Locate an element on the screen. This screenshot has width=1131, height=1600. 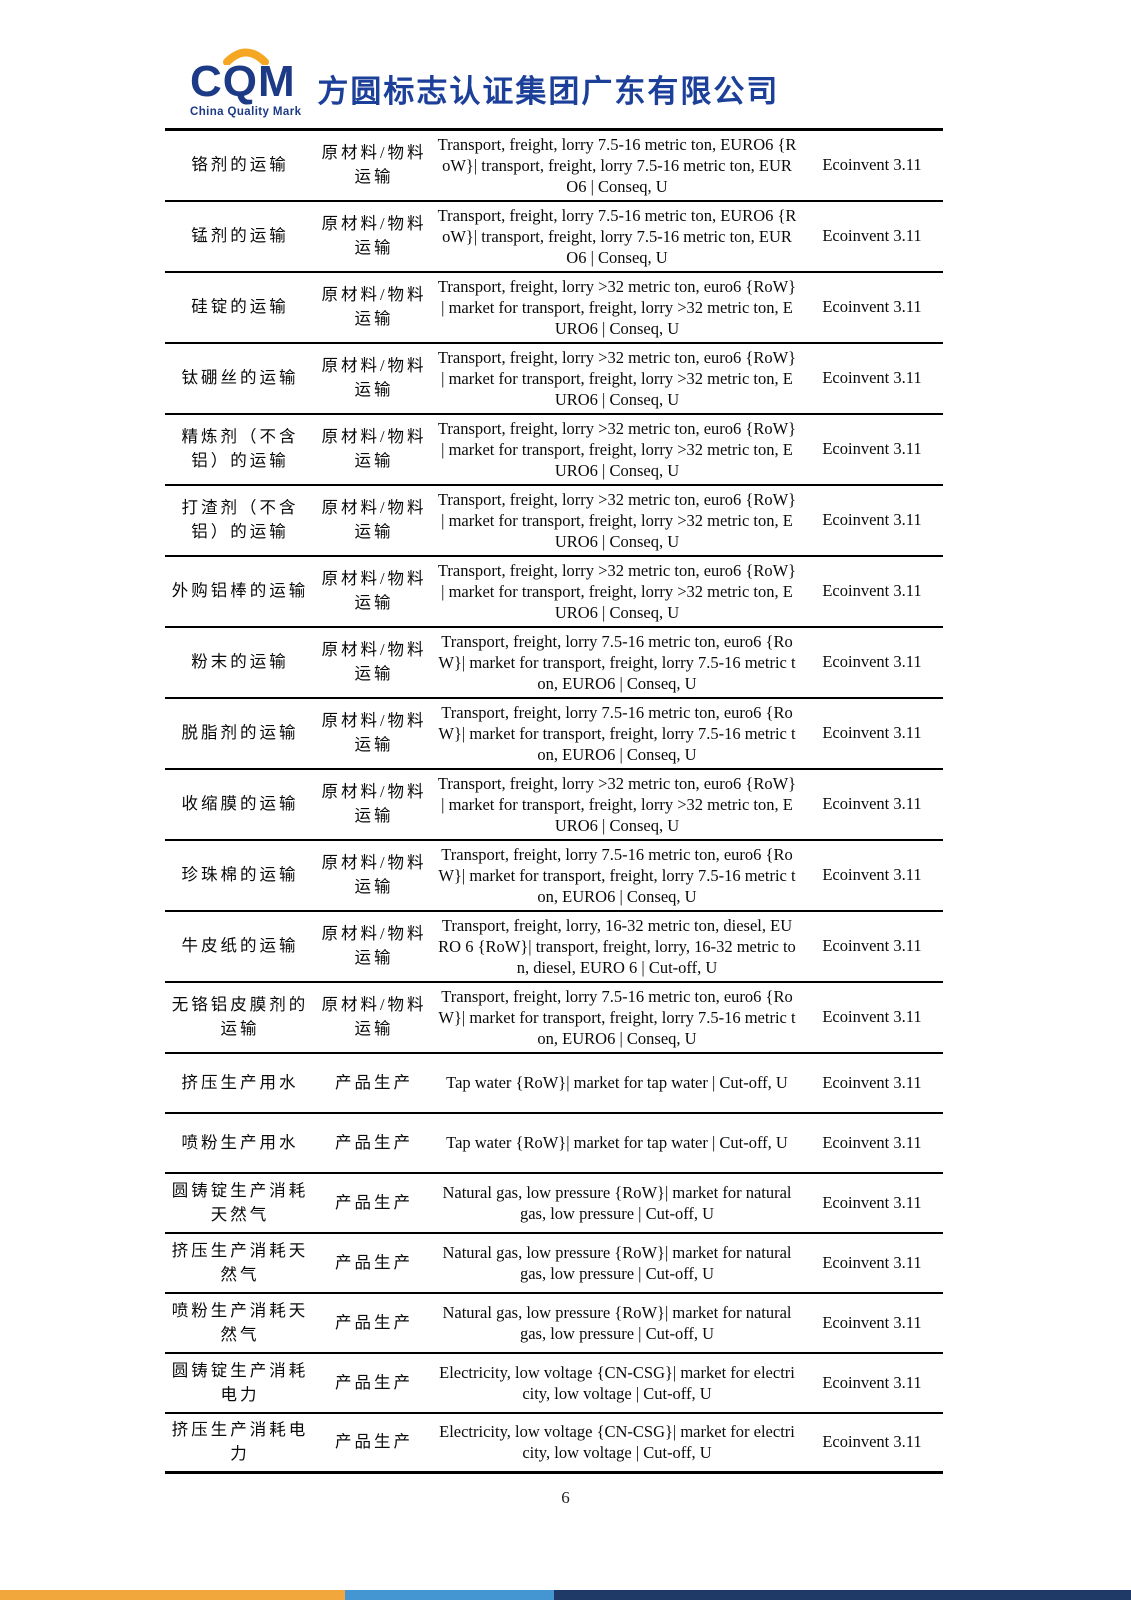
logo-acronym: CQM is located at coordinates (243, 81).